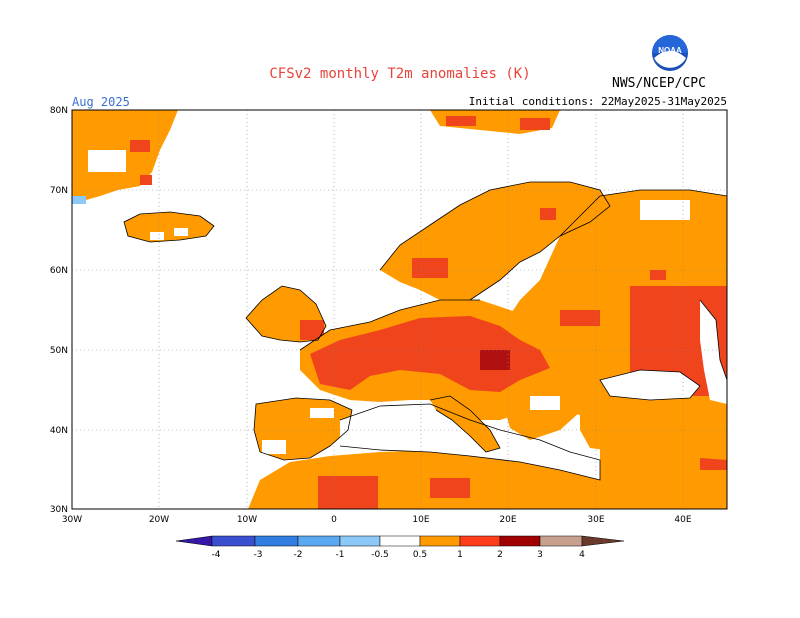  I want to click on lon-label: 10E, so click(420, 520).